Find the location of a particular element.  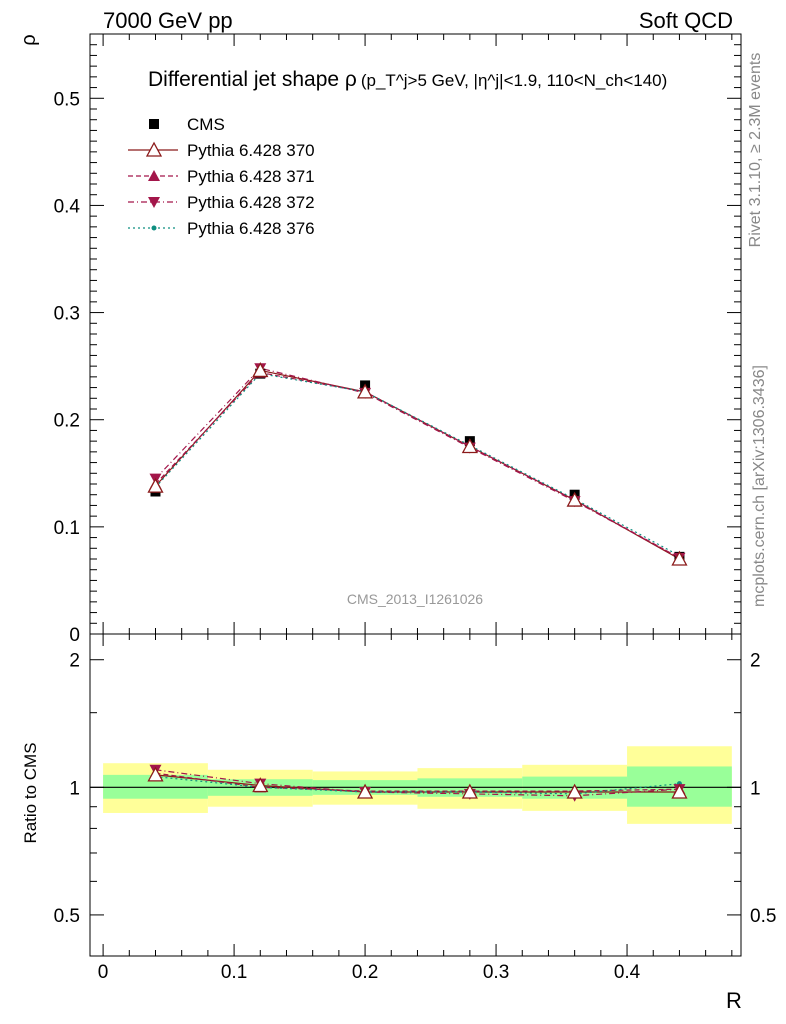

y-axis-label: ρ is located at coordinates (29, 39).